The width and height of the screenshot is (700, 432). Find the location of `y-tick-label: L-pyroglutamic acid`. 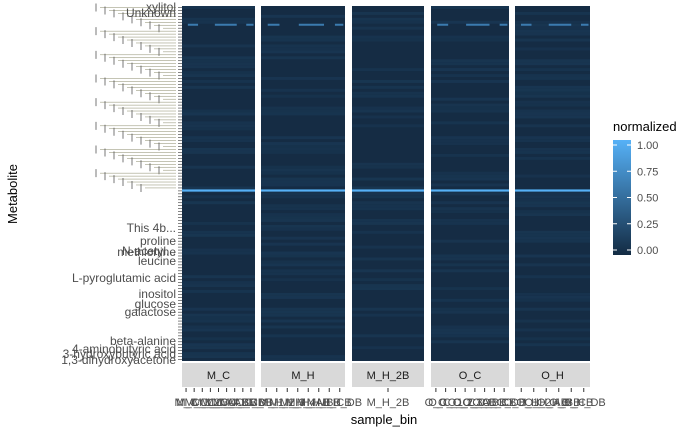

y-tick-label: L-pyroglutamic acid is located at coordinates (124, 278).